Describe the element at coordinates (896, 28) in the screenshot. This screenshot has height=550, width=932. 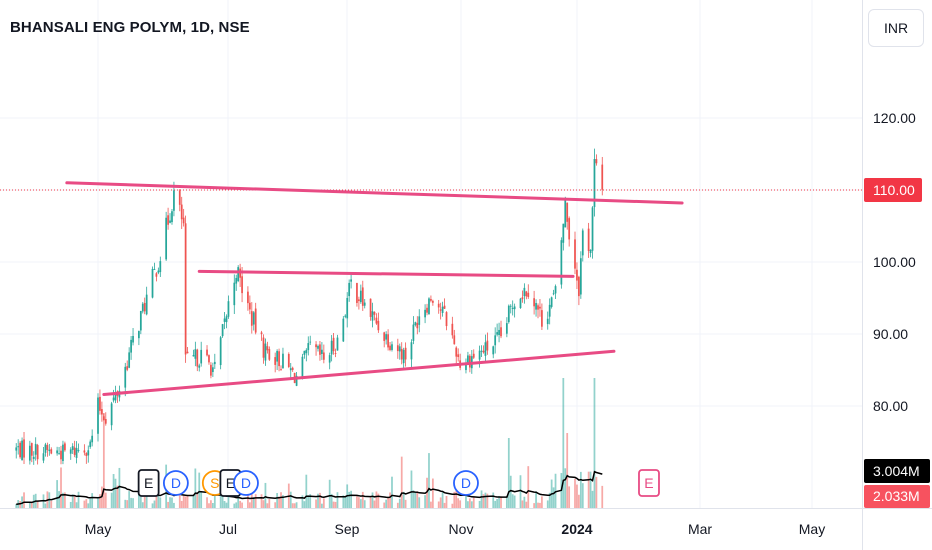
I see `currency-button: INR` at that location.